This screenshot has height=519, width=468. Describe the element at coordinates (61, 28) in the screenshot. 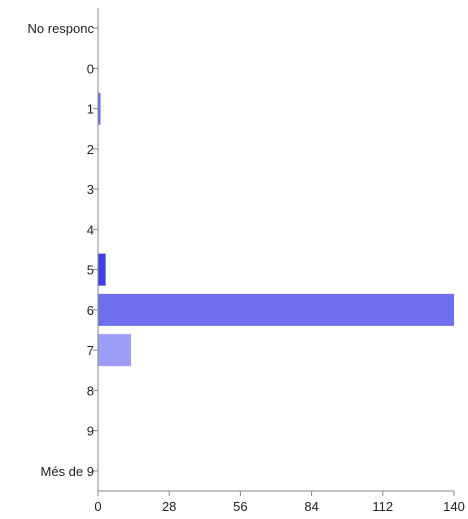

I see `y-tick-label: No responc` at that location.